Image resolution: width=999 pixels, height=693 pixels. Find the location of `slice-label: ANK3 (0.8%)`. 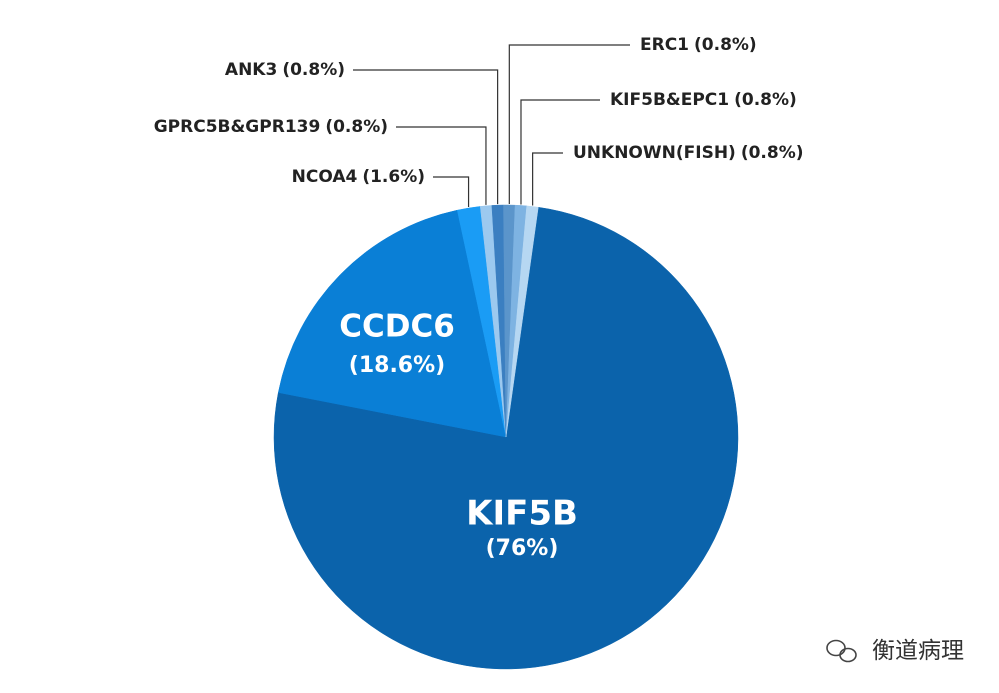

slice-label: ANK3 (0.8%) is located at coordinates (285, 70).